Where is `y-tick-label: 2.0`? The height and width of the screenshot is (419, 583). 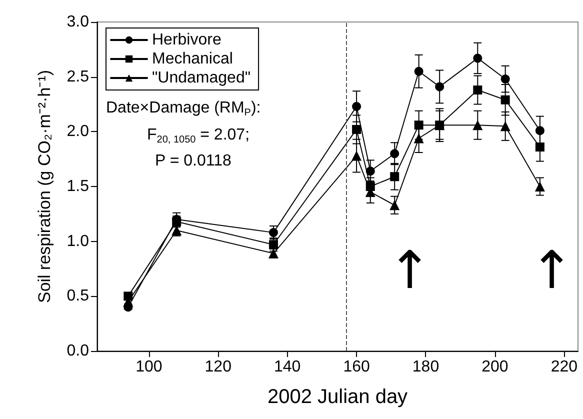
y-tick-label: 2.0 is located at coordinates (78, 131).